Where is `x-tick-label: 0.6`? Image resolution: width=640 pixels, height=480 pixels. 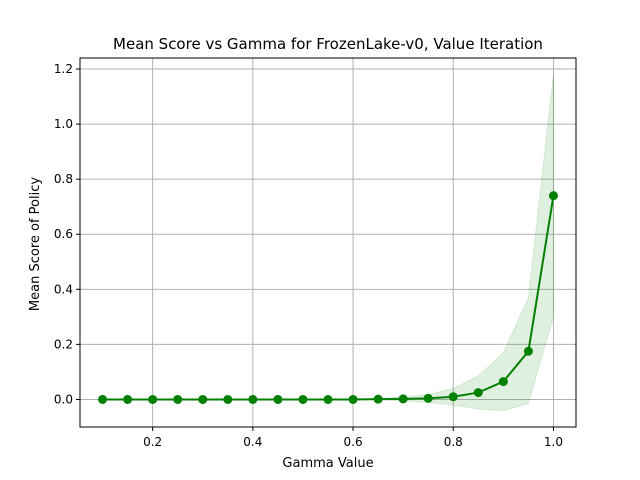 x-tick-label: 0.6 is located at coordinates (353, 442).